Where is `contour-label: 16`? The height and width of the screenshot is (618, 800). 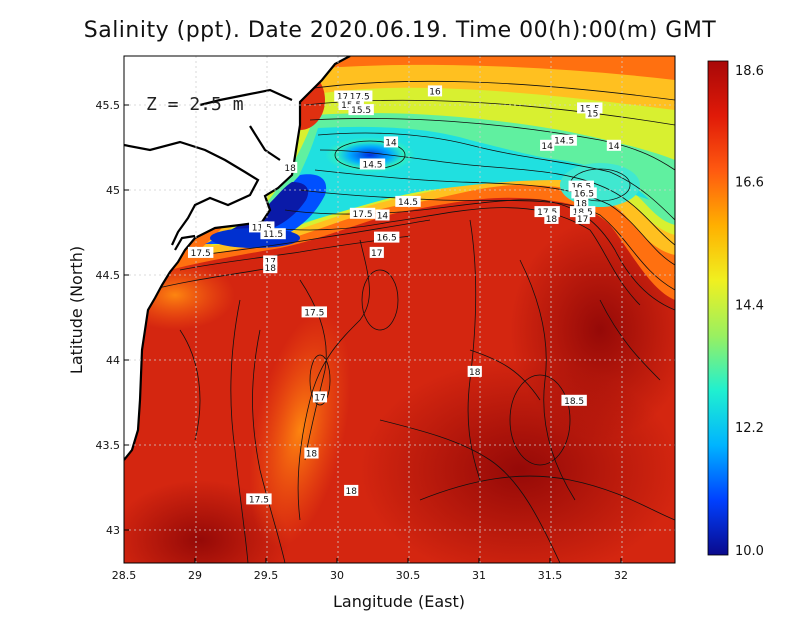 contour-label: 16 is located at coordinates (435, 91).